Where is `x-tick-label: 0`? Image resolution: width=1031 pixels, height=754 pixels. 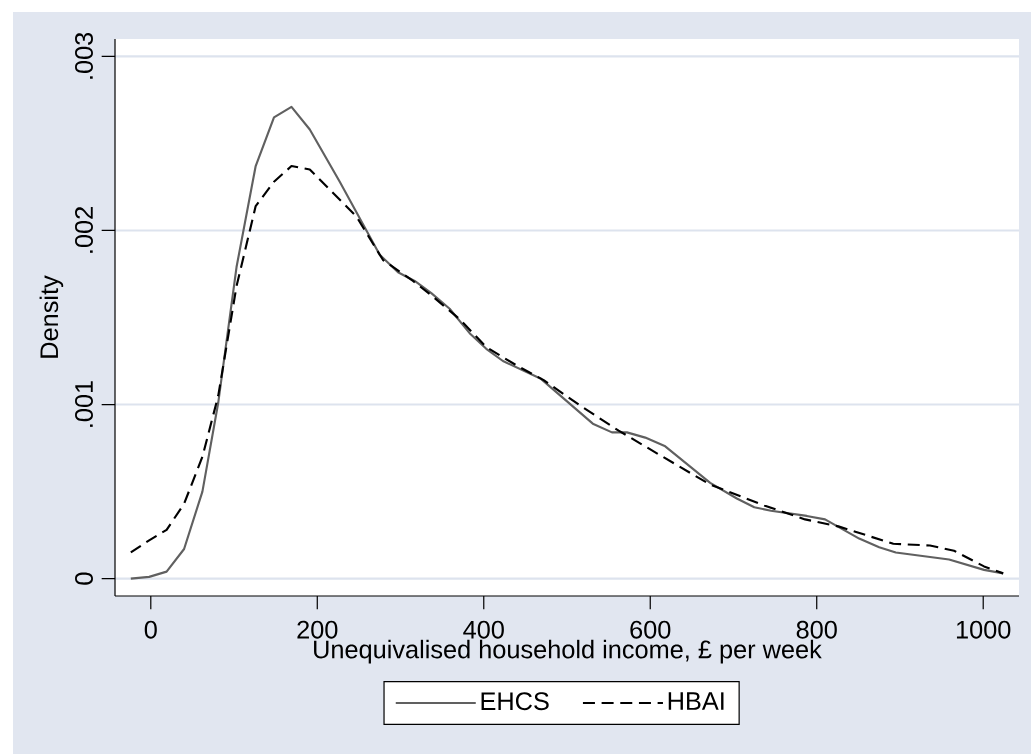
x-tick-label: 0 is located at coordinates (150, 629).